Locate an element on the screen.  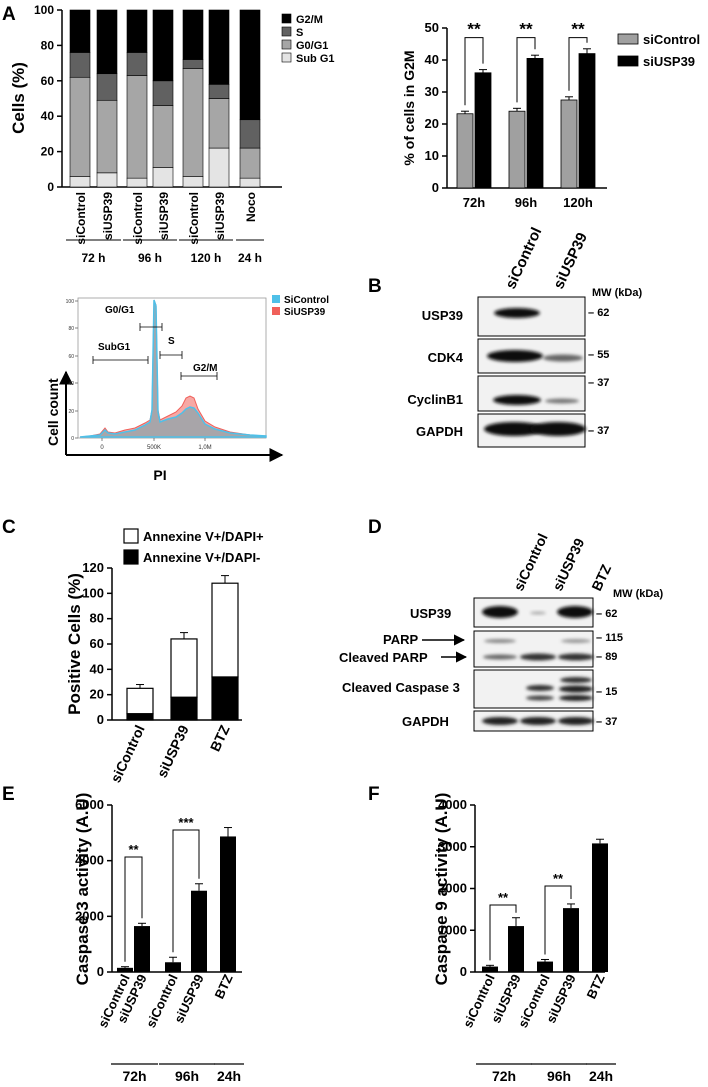
blot-d-header-siusp39: siUSP39 is located at coordinates (568, 565).